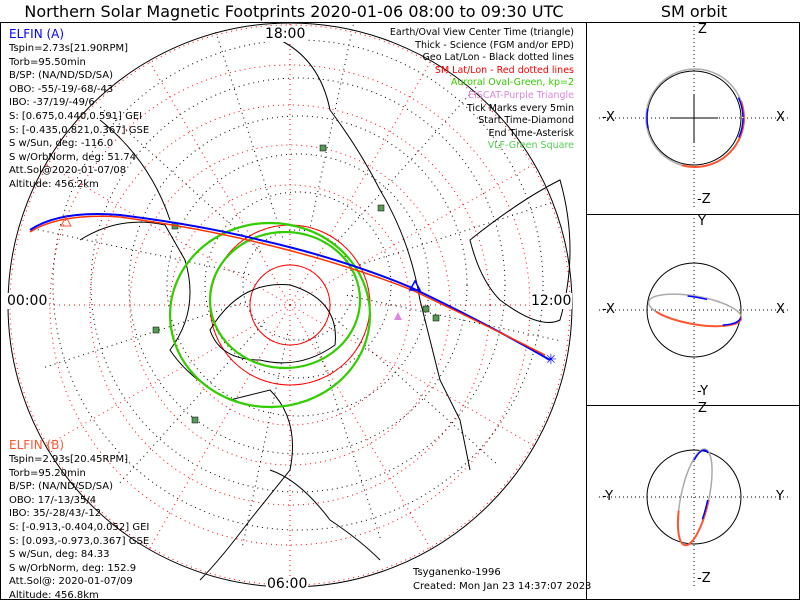 The width and height of the screenshot is (800, 603). What do you see at coordinates (79, 541) in the screenshot?
I see `info-line: S: [0.093,-0.973,0.367] GSE` at bounding box center [79, 541].